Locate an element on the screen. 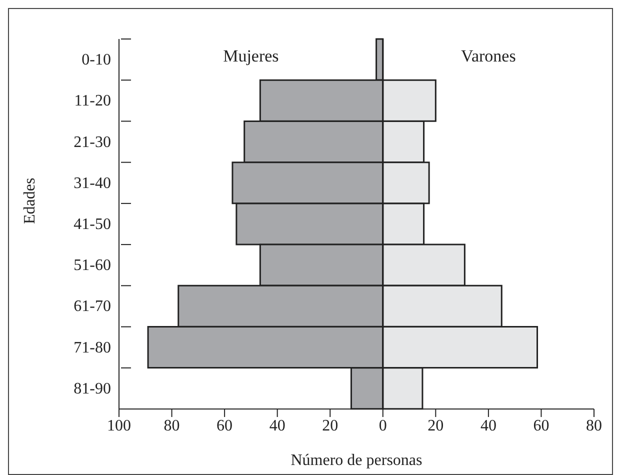 This screenshot has height=475, width=621. x-tick-label: 0 is located at coordinates (382, 425).